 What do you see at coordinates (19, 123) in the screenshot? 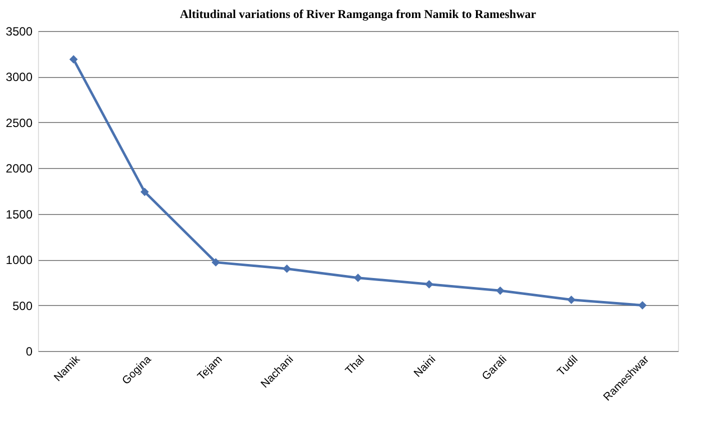
I see `y-tick-label: 2500` at bounding box center [19, 123].